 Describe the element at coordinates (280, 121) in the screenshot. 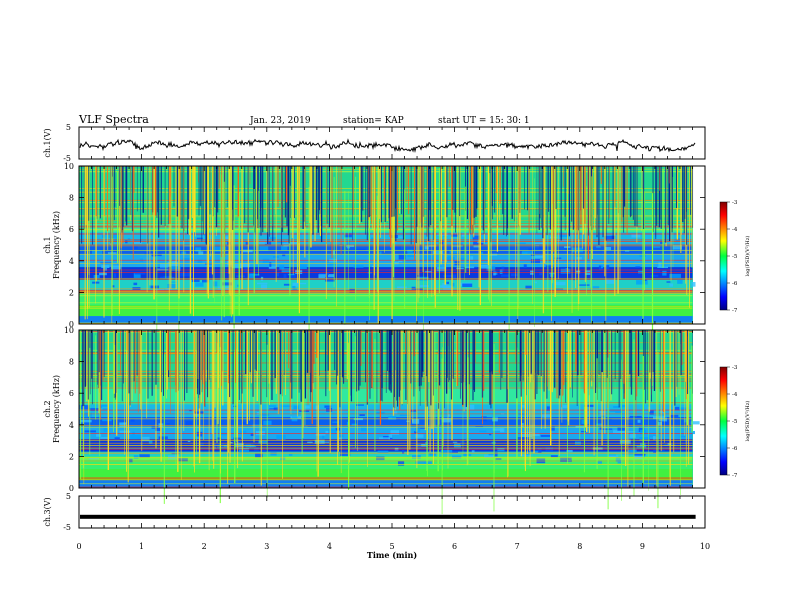

I see `date-label: Jan. 23, 2019` at that location.